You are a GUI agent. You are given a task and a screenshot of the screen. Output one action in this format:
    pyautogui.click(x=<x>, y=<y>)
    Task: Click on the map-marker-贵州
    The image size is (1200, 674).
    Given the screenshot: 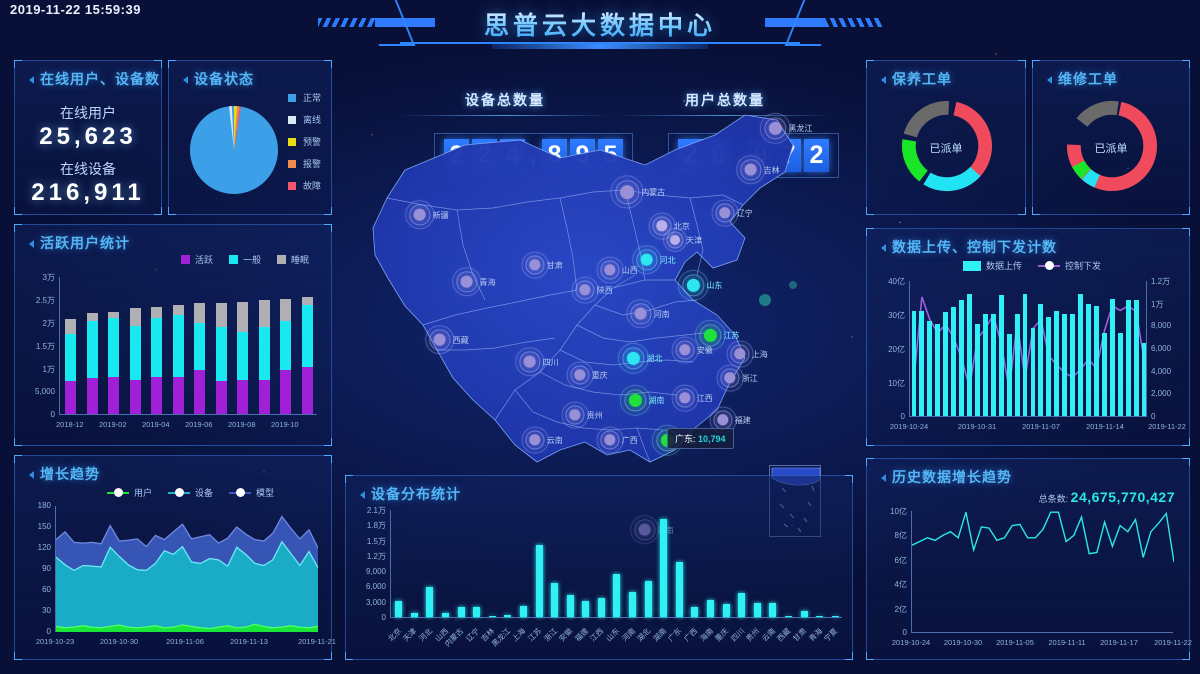 What is the action you would take?
    pyautogui.click(x=575, y=415)
    